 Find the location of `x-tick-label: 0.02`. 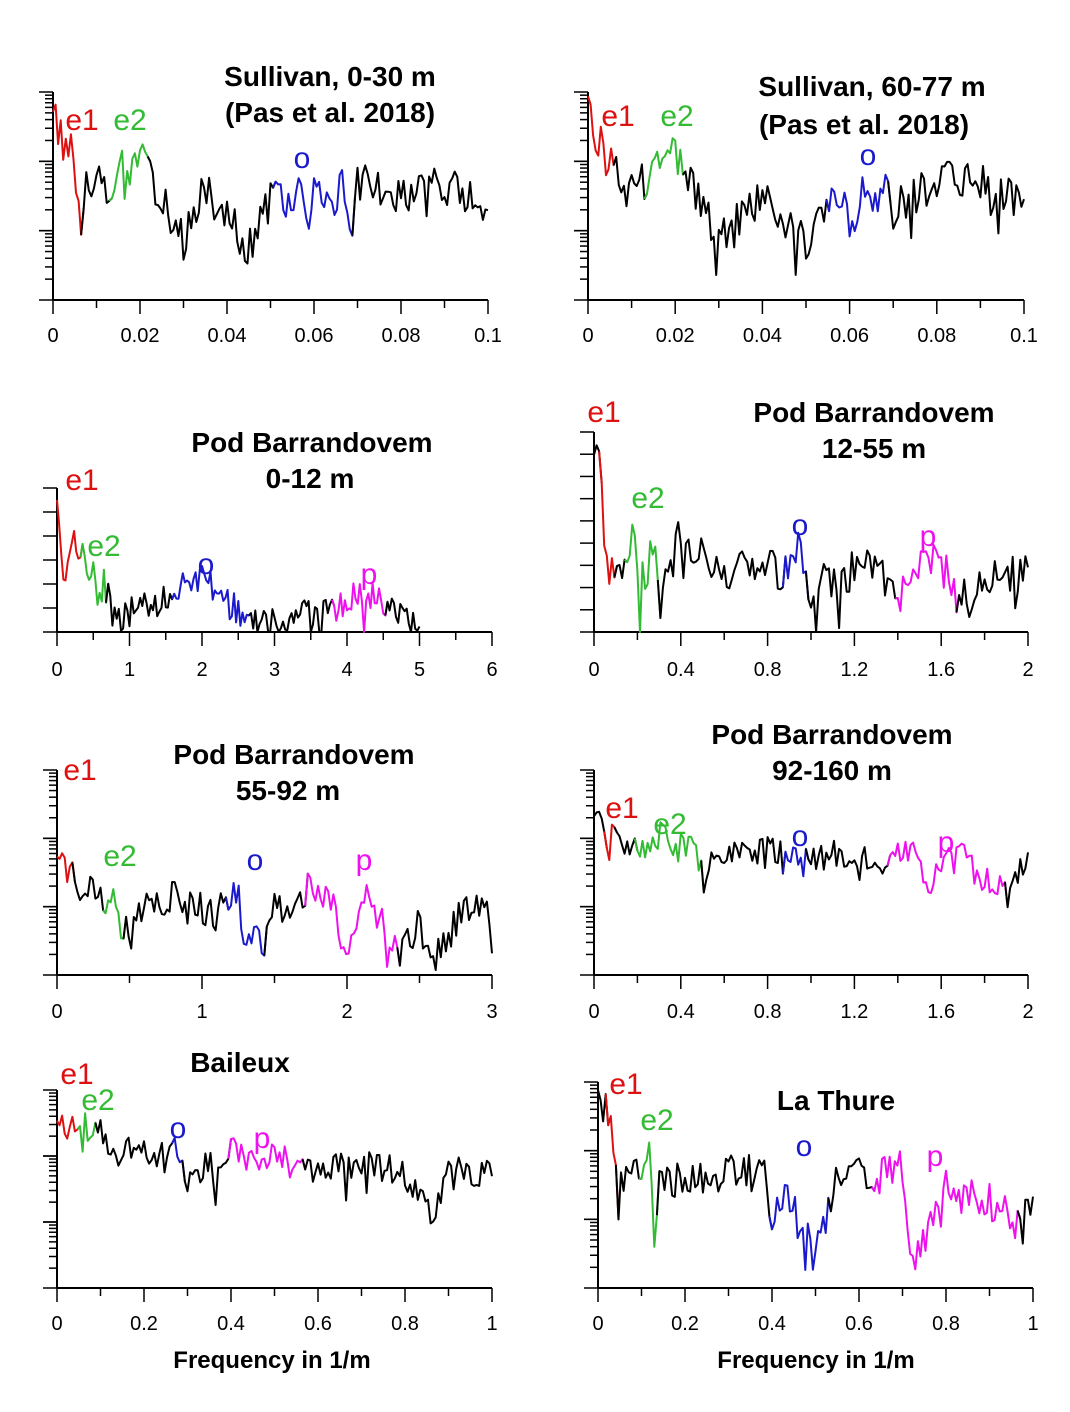

x-tick-label: 0.02 is located at coordinates (675, 336).